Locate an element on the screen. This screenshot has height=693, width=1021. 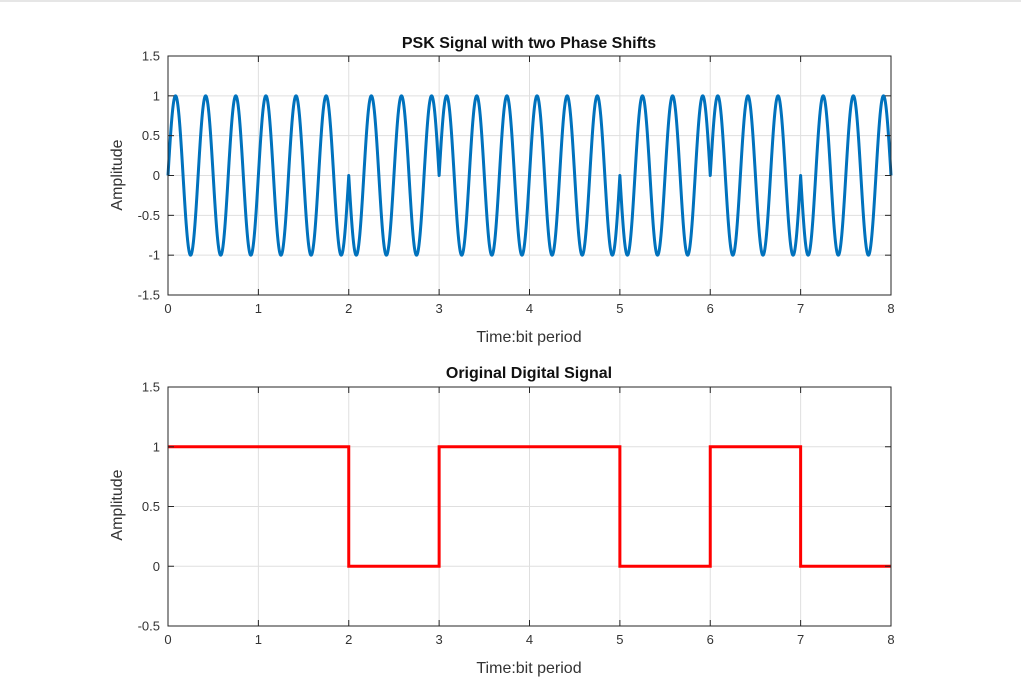
digital-signal-line is located at coordinates (529, 506).